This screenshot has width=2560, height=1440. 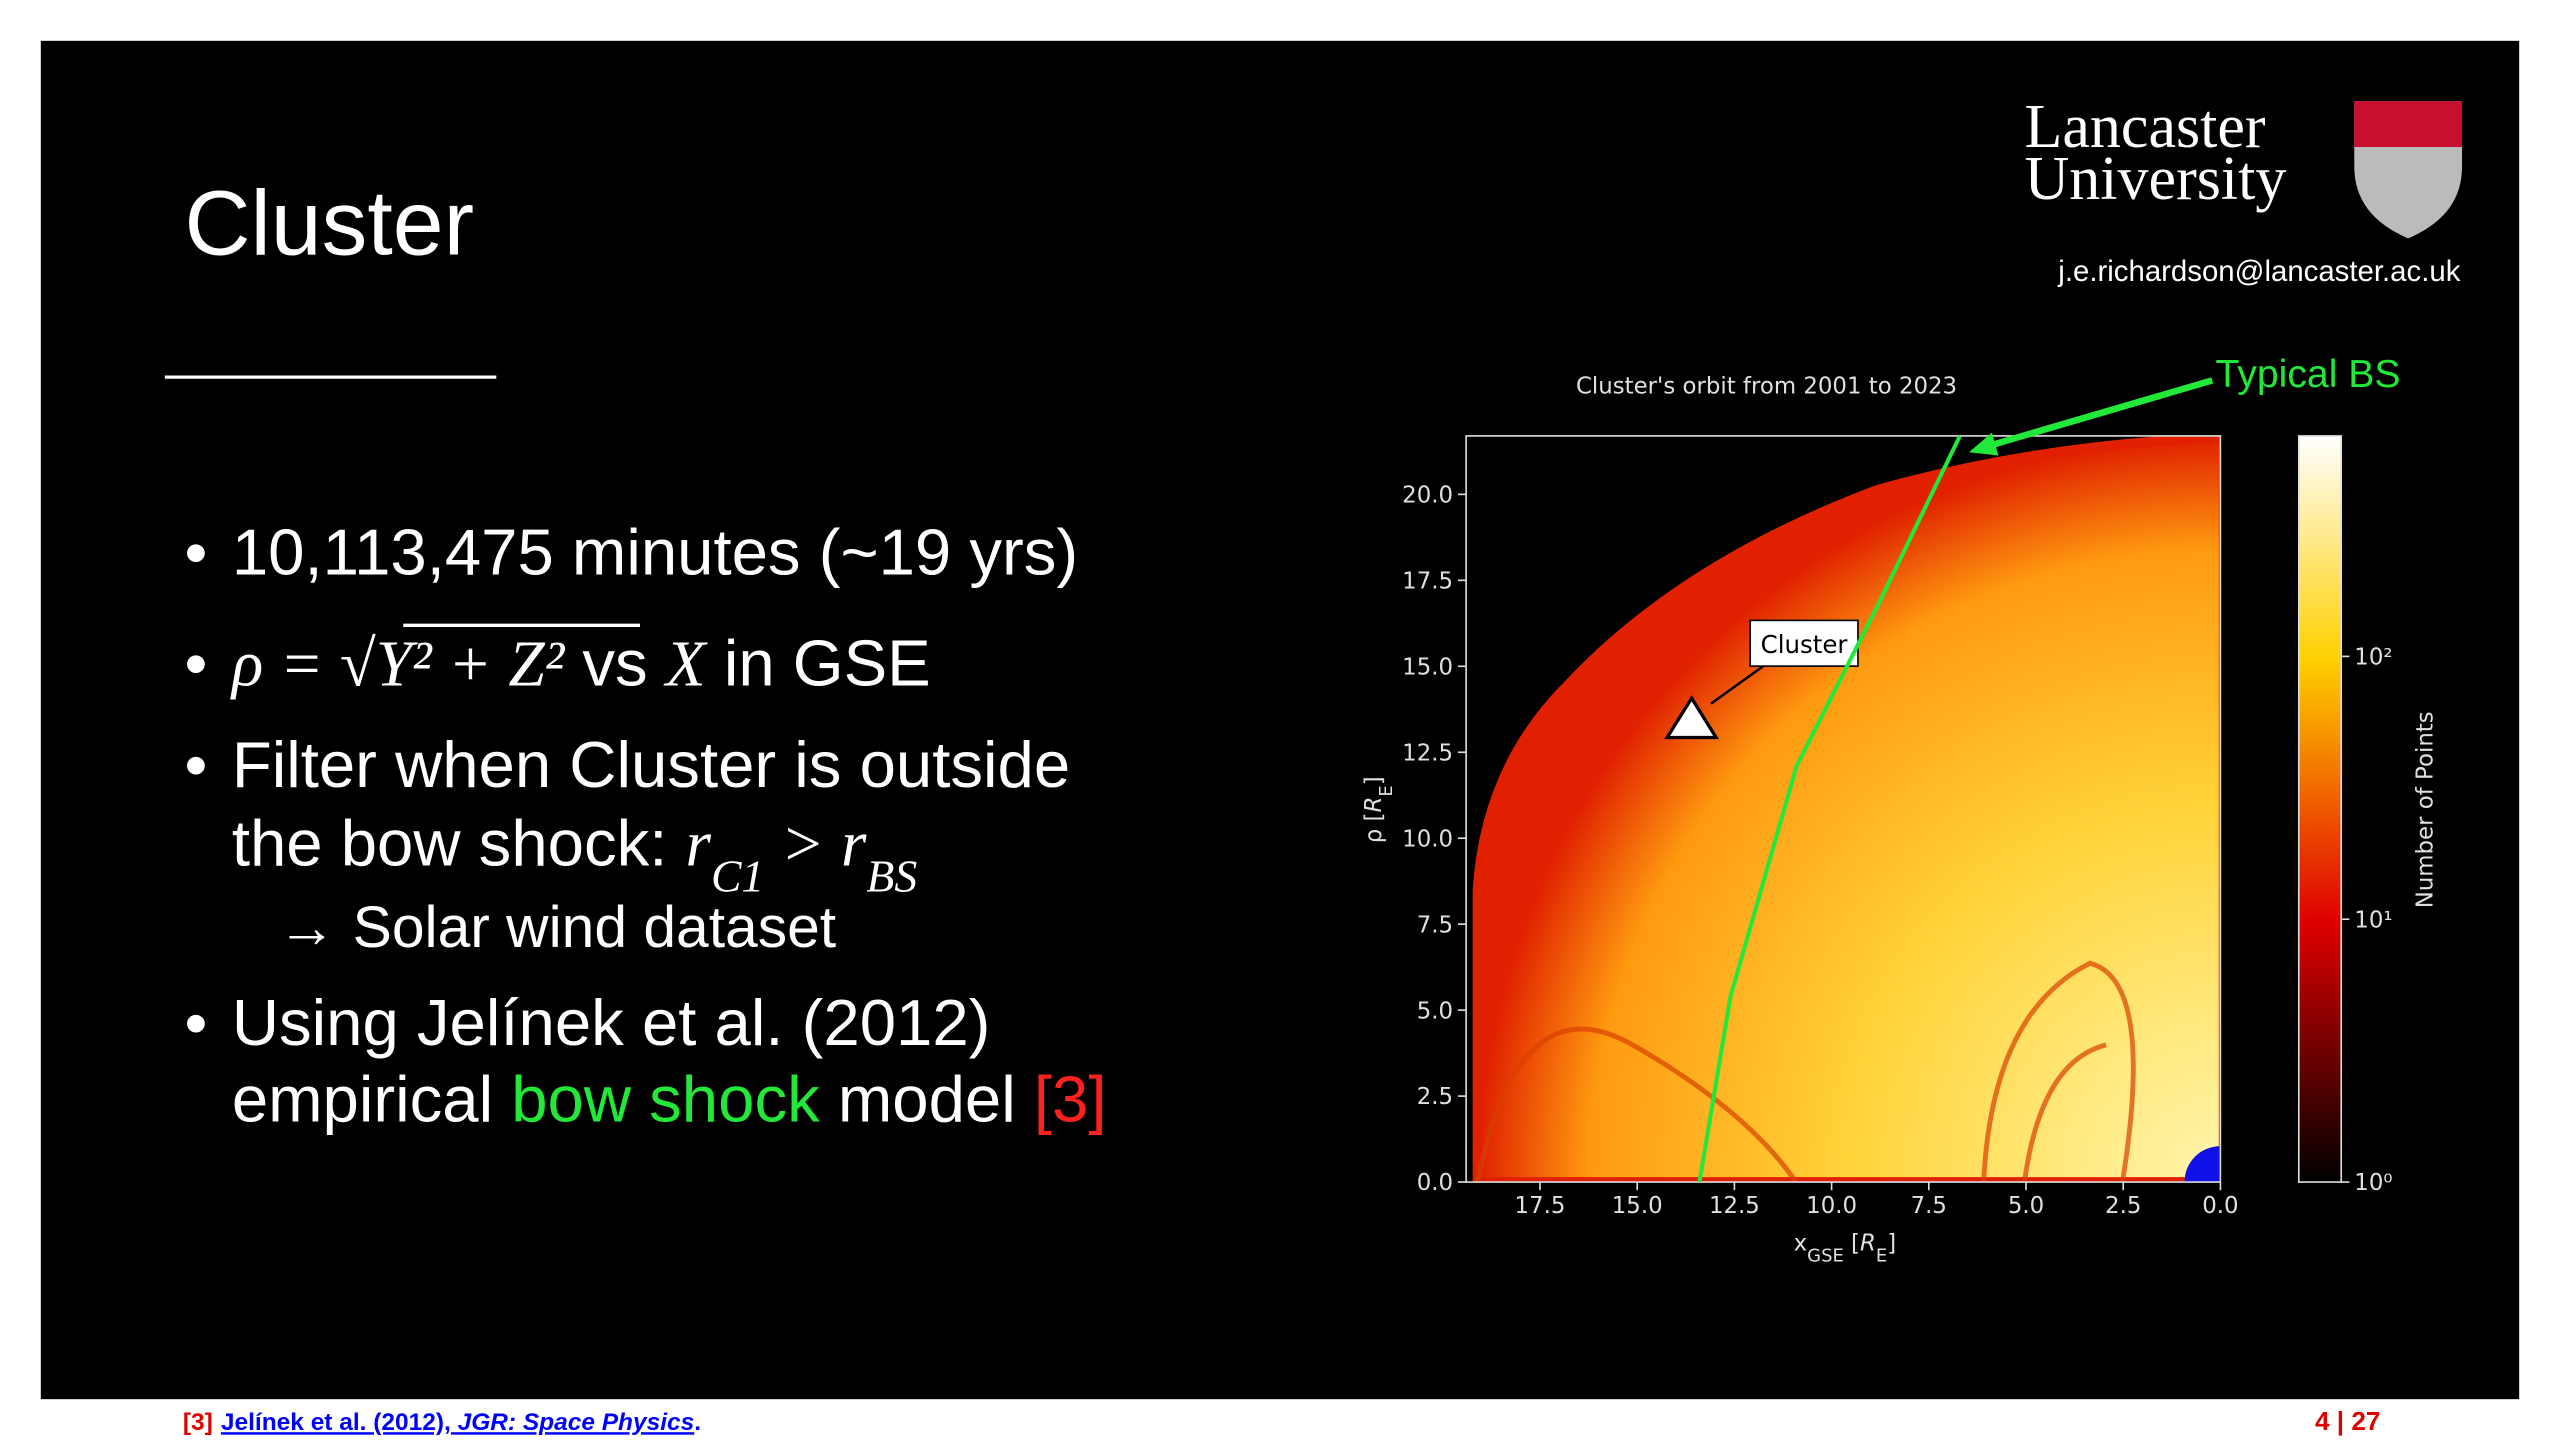 What do you see at coordinates (471, 665) in the screenshot?
I see `math: Y² + Z²` at bounding box center [471, 665].